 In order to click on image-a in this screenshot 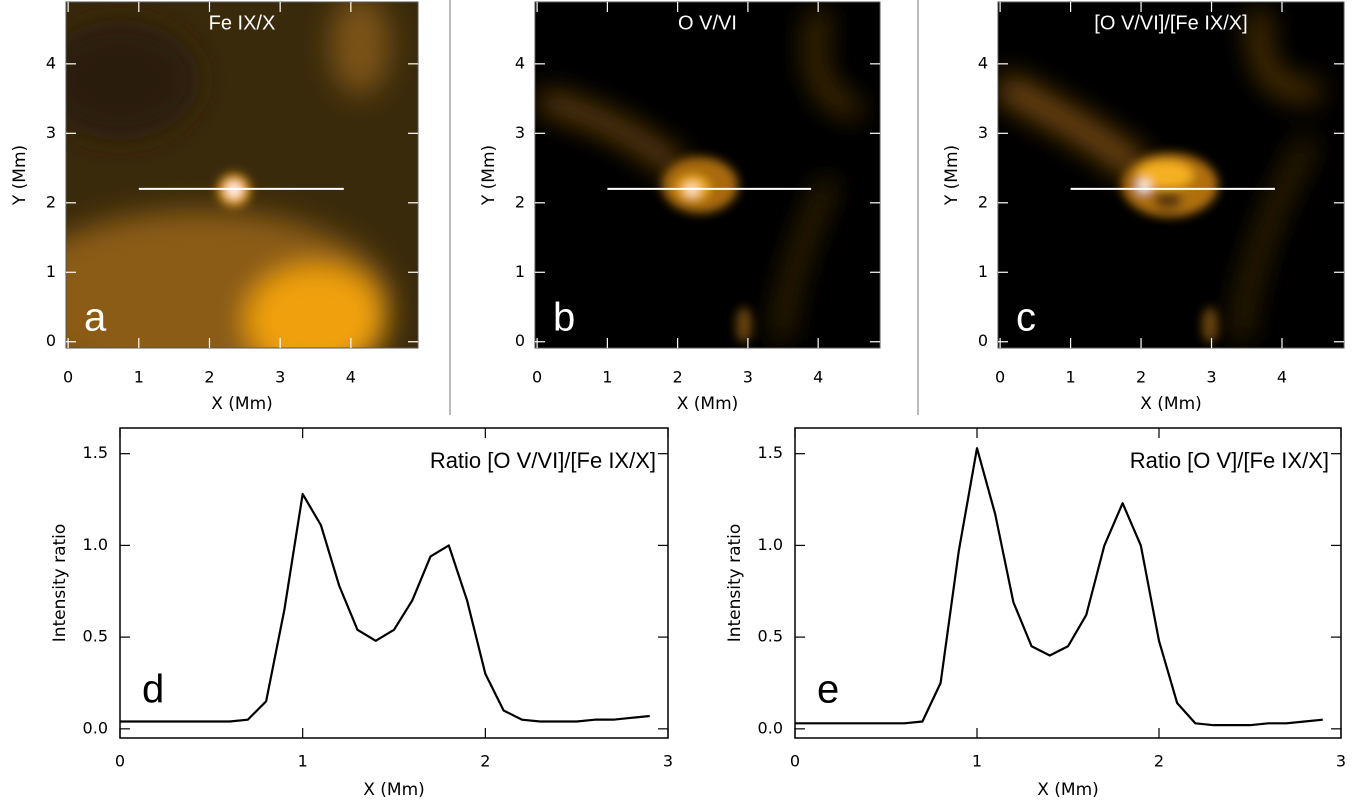, I will do `click(242, 175)`.